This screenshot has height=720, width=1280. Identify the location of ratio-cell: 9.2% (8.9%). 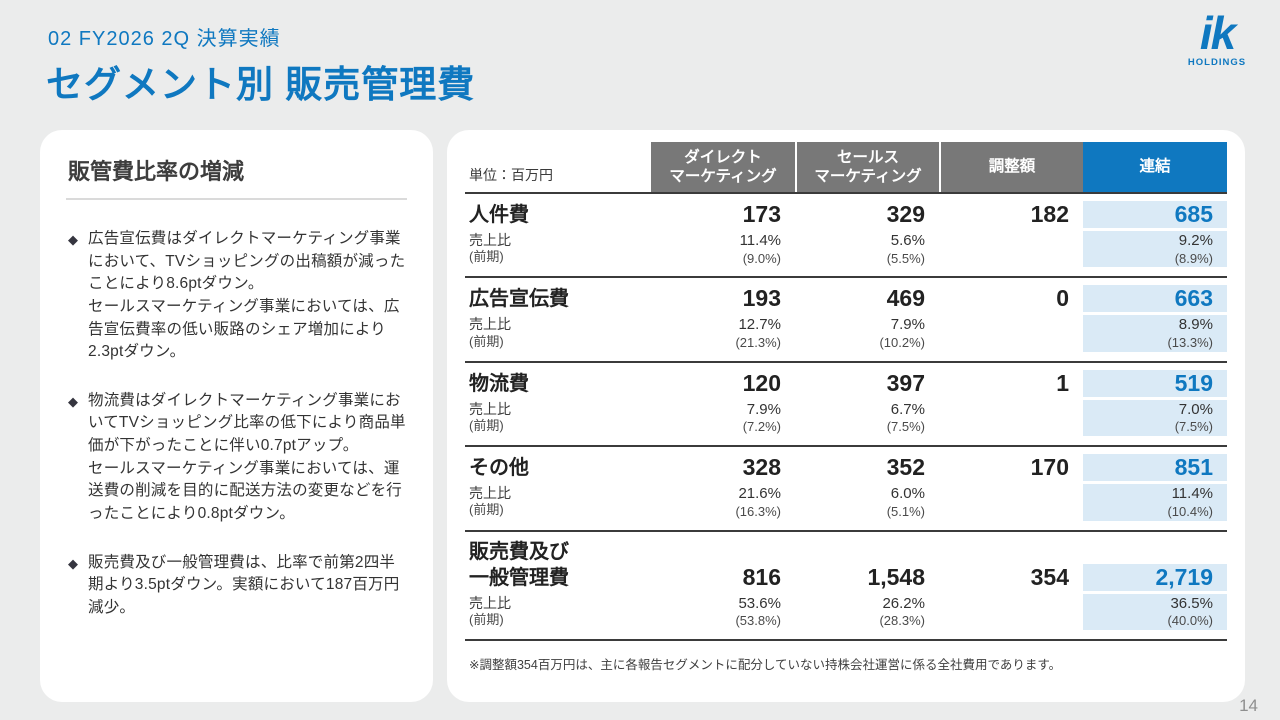
(1155, 249).